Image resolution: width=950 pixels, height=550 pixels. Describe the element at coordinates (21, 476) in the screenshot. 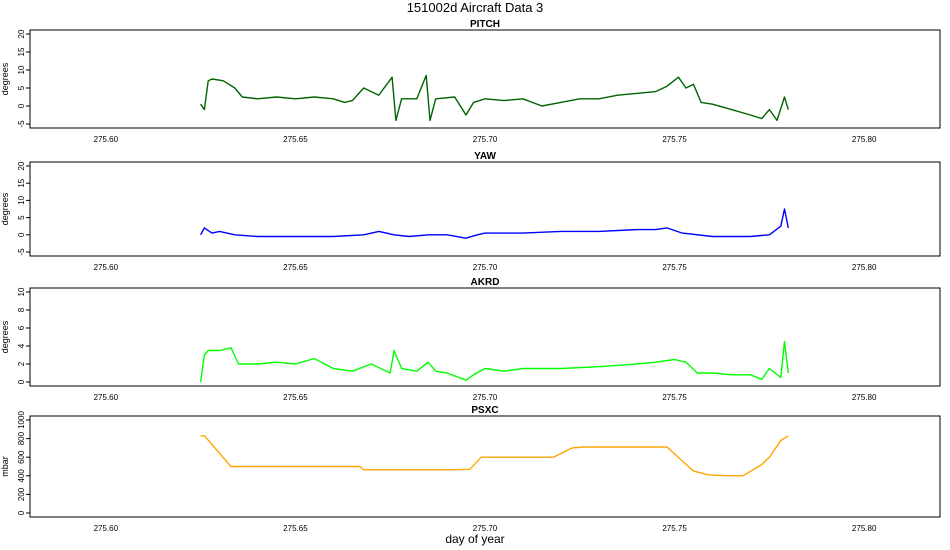

I see `y-tick-label: 400` at that location.